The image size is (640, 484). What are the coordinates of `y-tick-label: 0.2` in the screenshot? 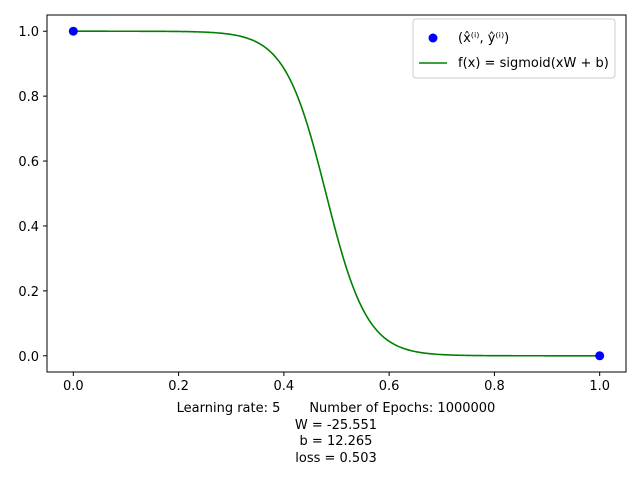 It's located at (28, 292).